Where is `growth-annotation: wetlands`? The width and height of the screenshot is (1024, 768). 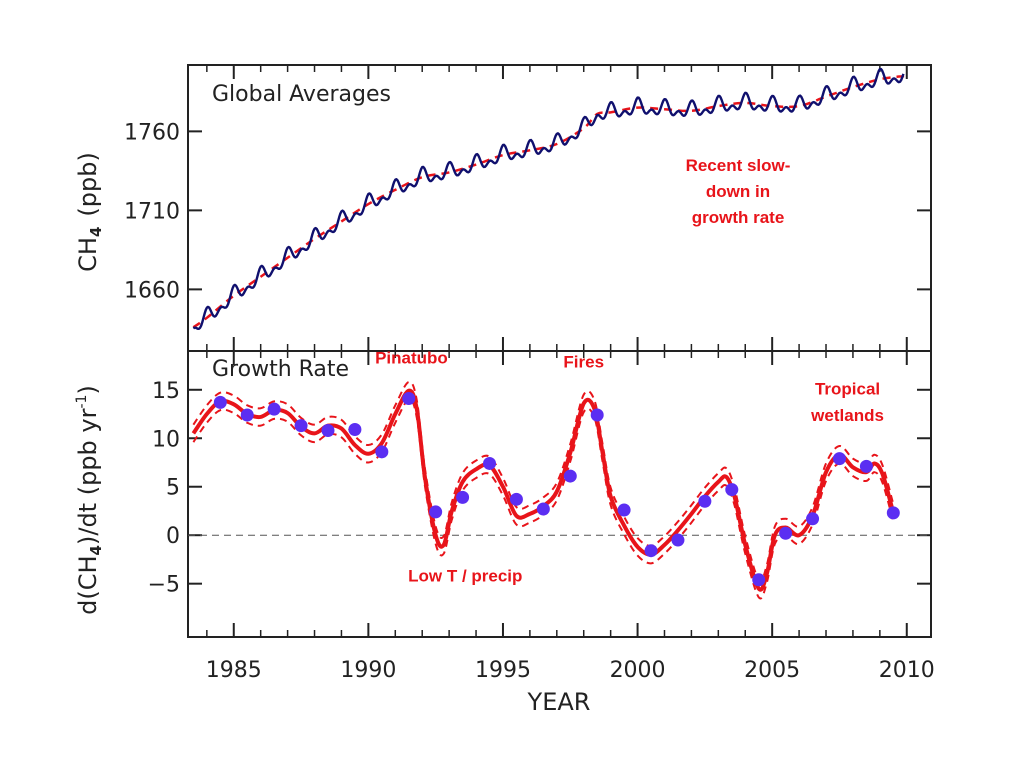 growth-annotation: wetlands is located at coordinates (847, 415).